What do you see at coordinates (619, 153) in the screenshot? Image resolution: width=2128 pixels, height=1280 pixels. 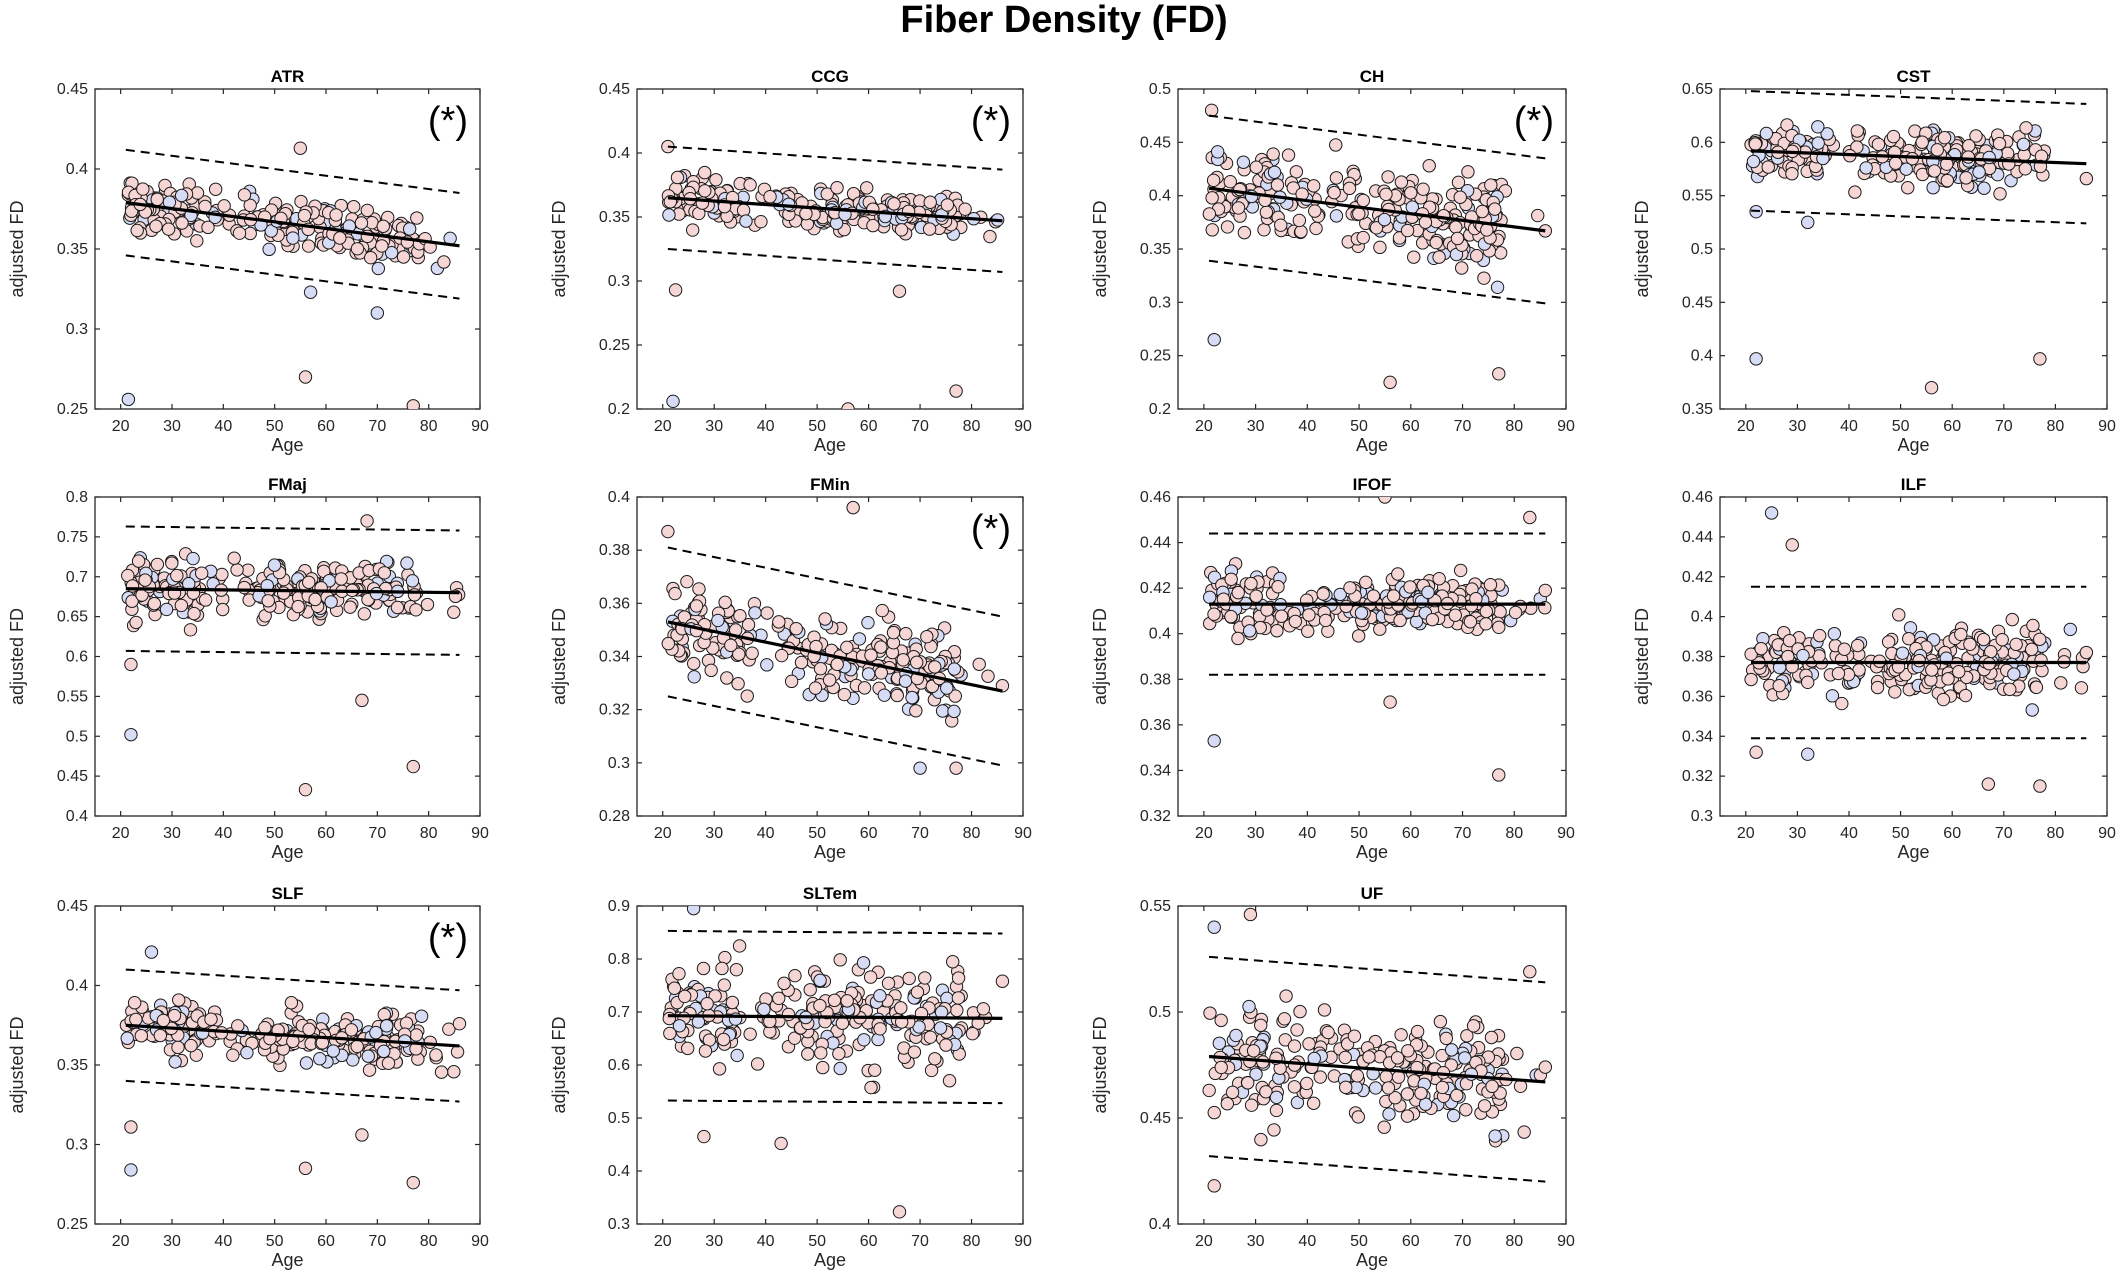 I see `y-tick-label: 0.4` at bounding box center [619, 153].